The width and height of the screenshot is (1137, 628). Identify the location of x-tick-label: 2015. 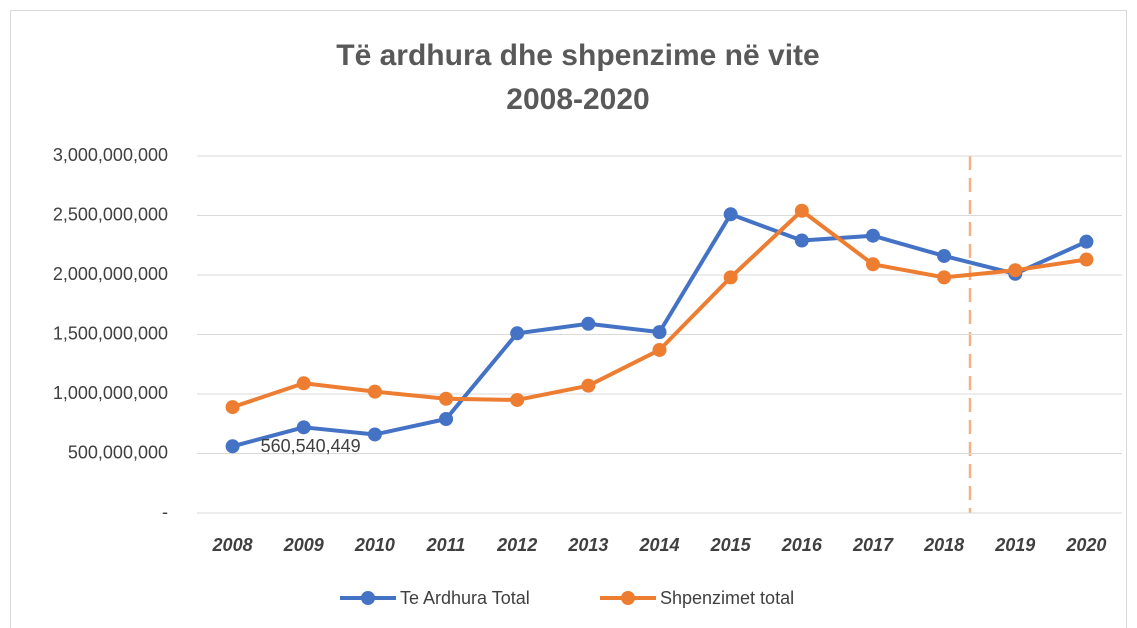
(731, 545).